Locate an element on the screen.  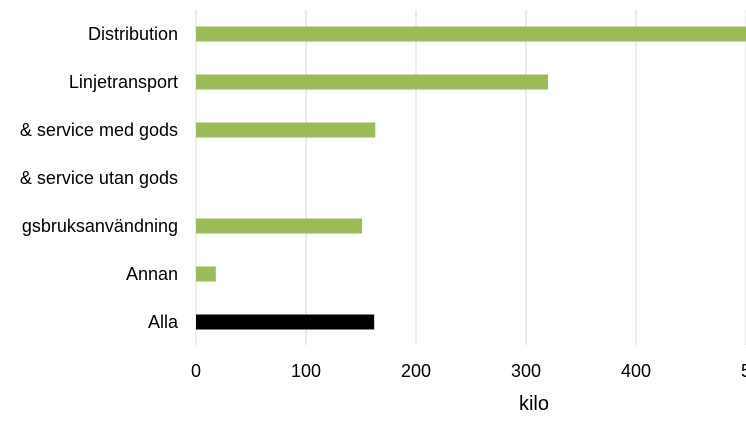
category-label: gsbruksanvändning is located at coordinates (100, 226).